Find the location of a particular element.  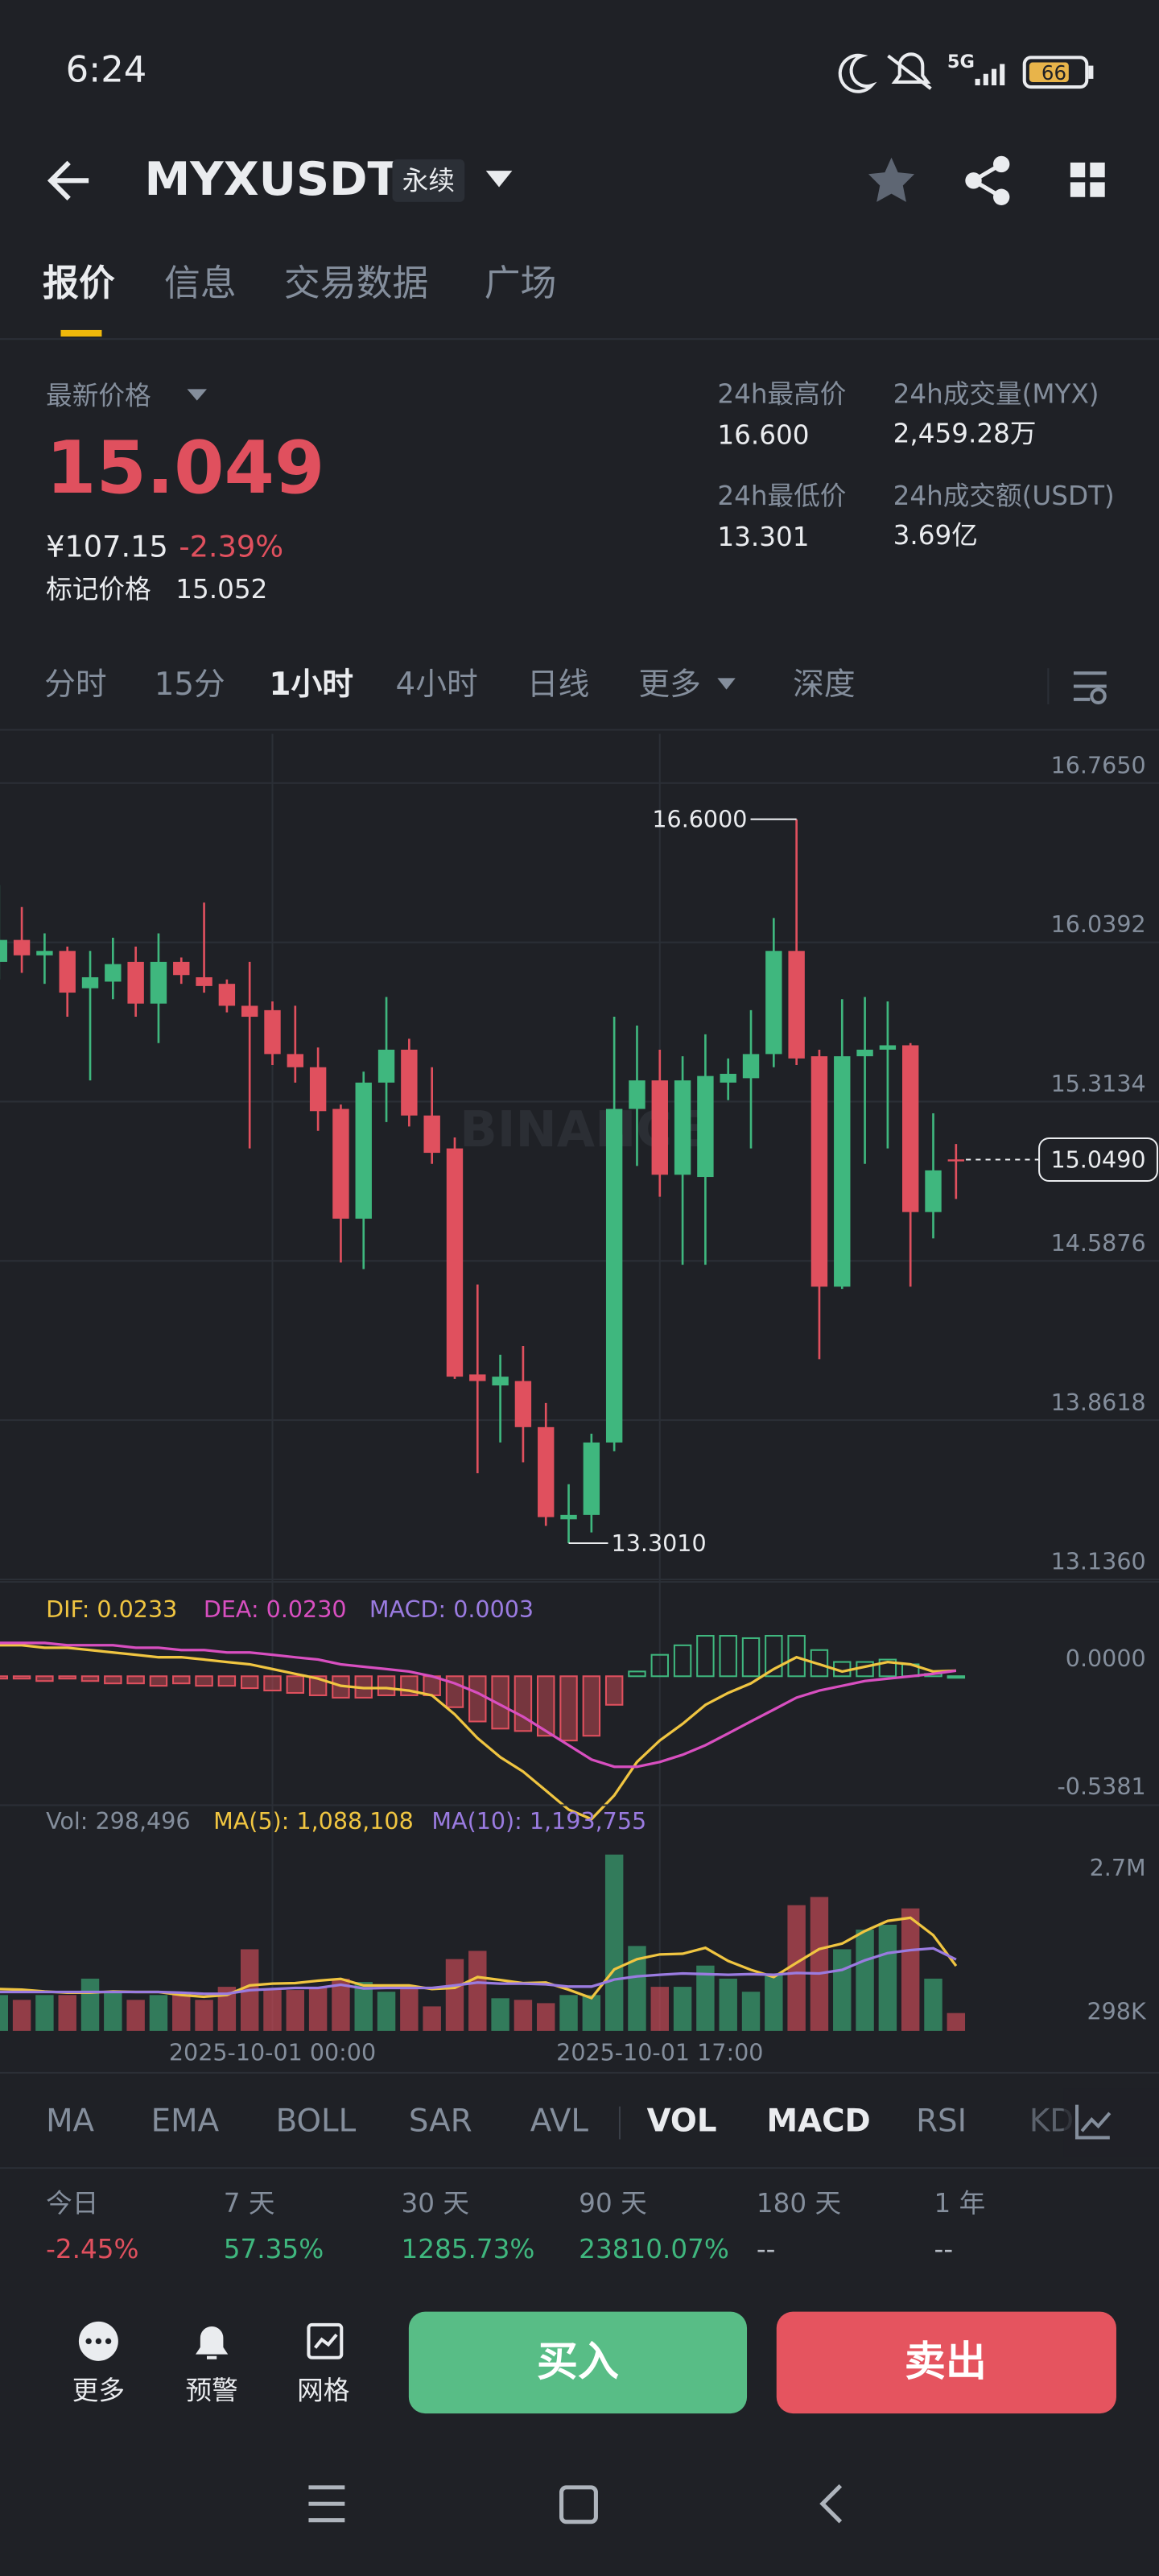

tab: 报价 is located at coordinates (79, 283).